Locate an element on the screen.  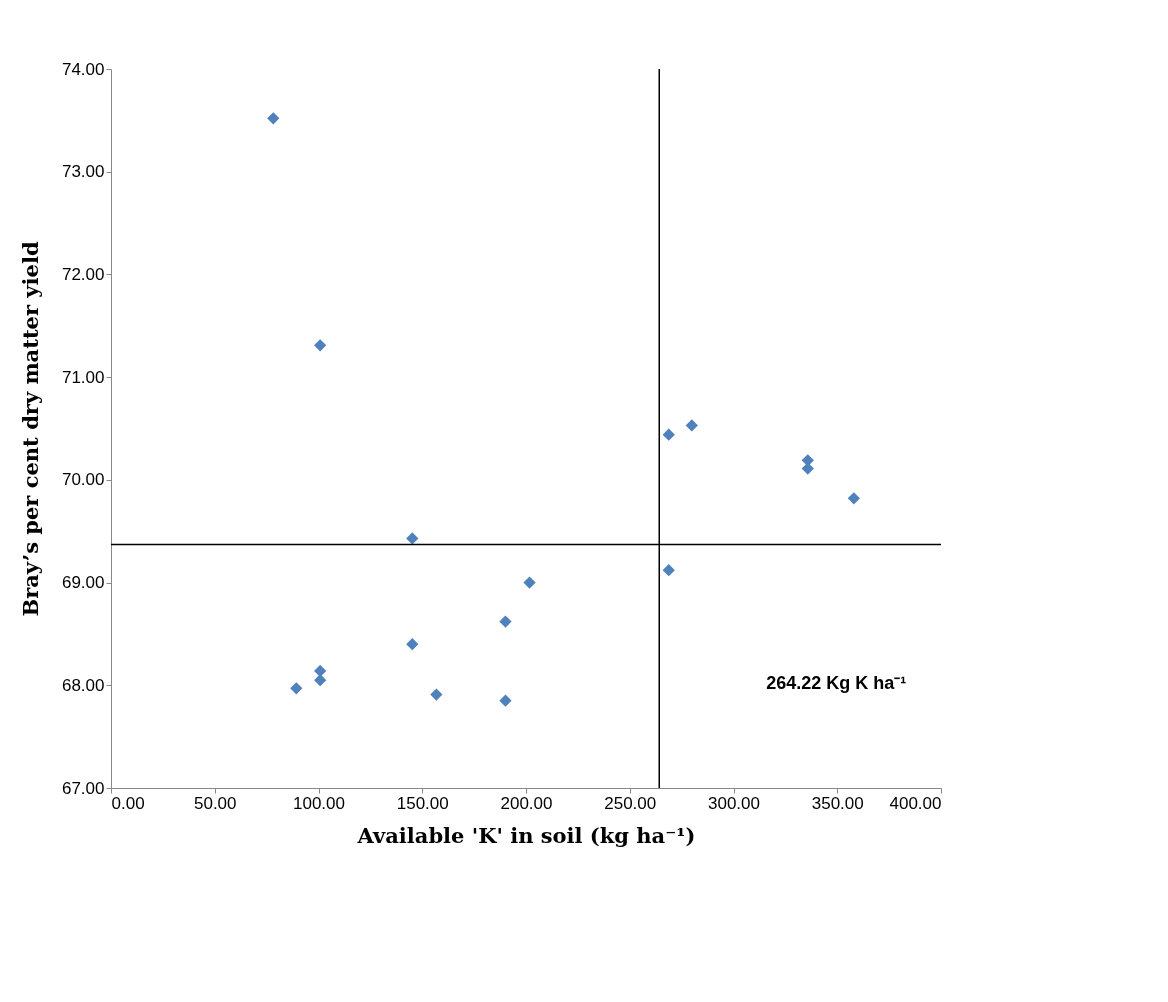
x-tick-label: 350.00 is located at coordinates (837, 803).